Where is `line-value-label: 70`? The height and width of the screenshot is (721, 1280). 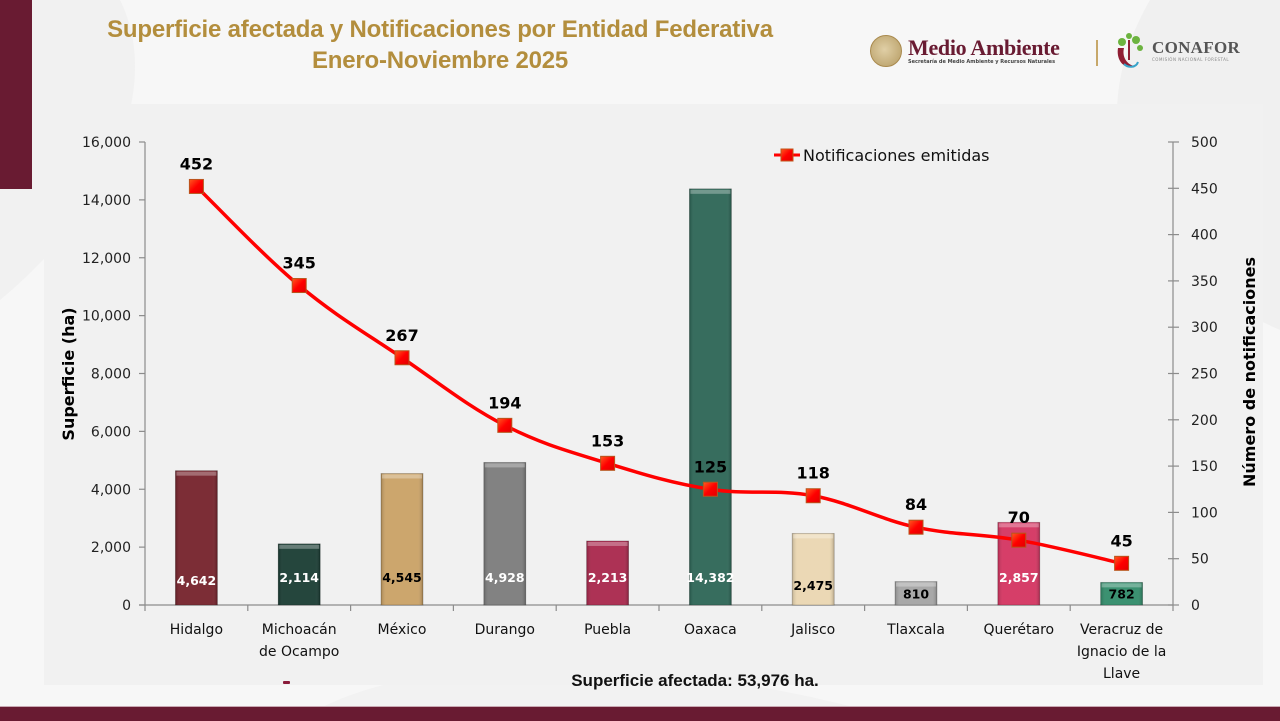 line-value-label: 70 is located at coordinates (1019, 517).